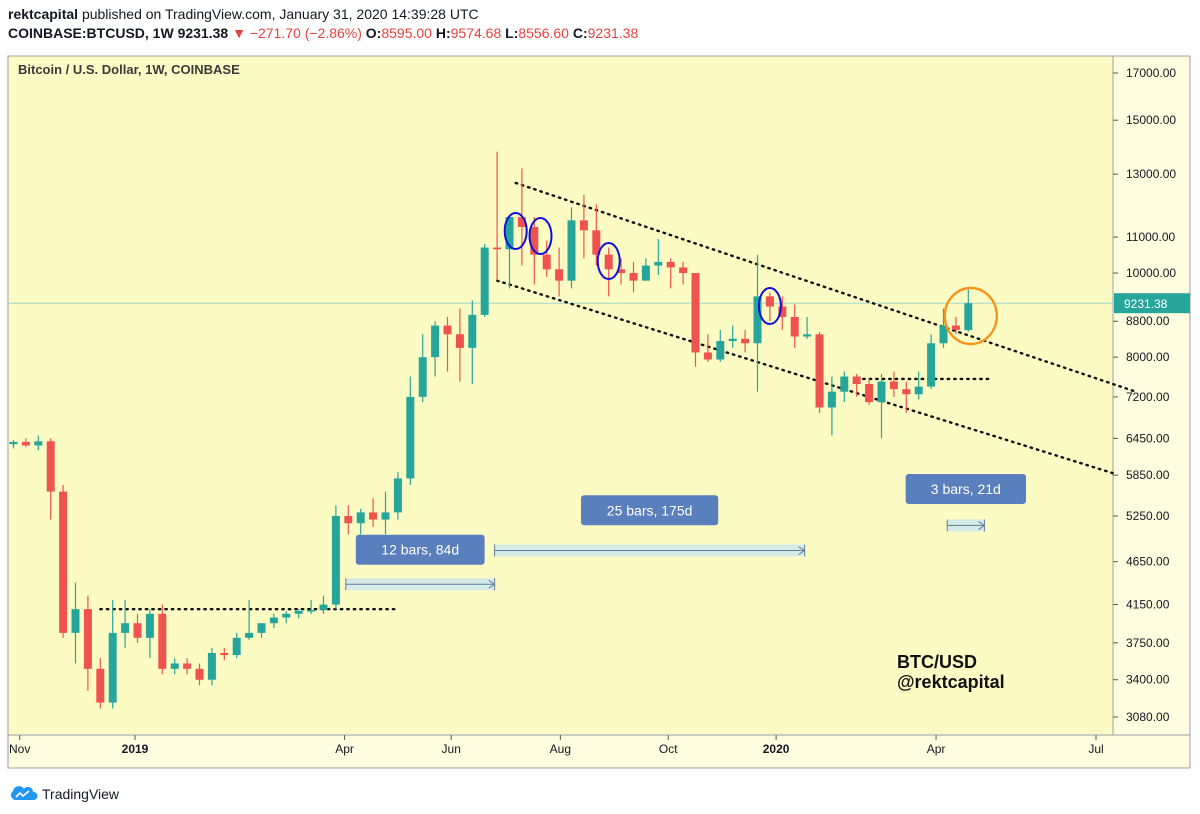  Describe the element at coordinates (373, 33) in the screenshot. I see `open-label: O:` at that location.